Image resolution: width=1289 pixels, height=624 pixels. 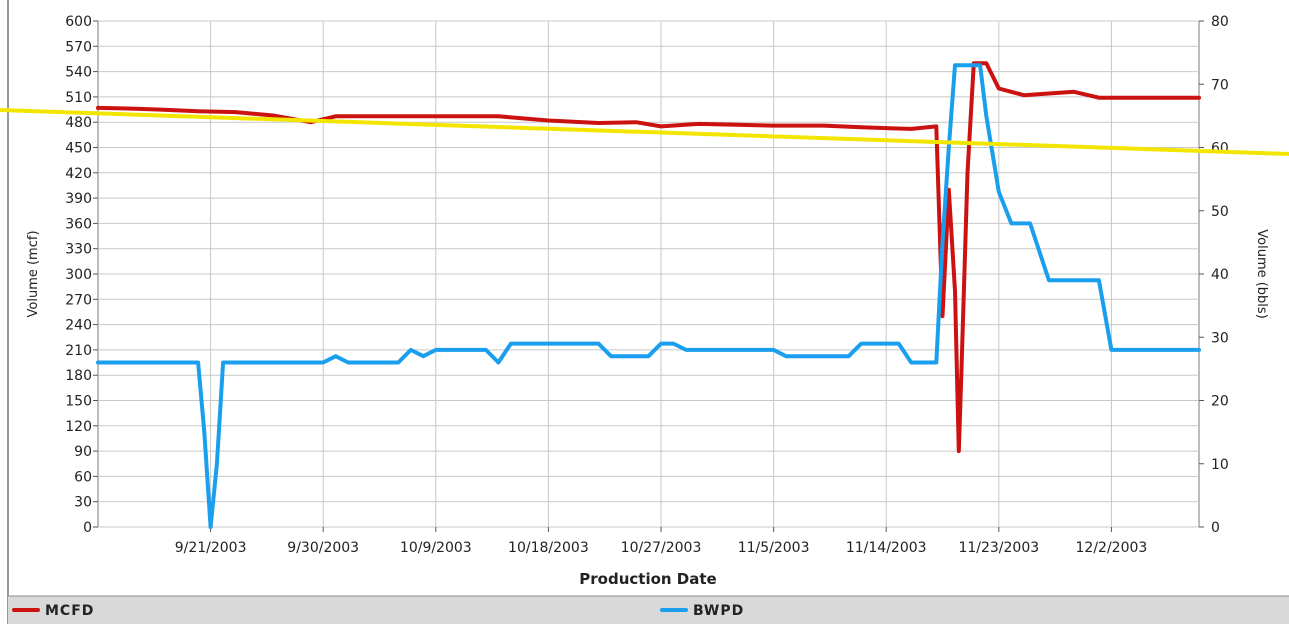 What do you see at coordinates (78, 402) in the screenshot?
I see `y-left-tick-label: 150` at bounding box center [78, 402].